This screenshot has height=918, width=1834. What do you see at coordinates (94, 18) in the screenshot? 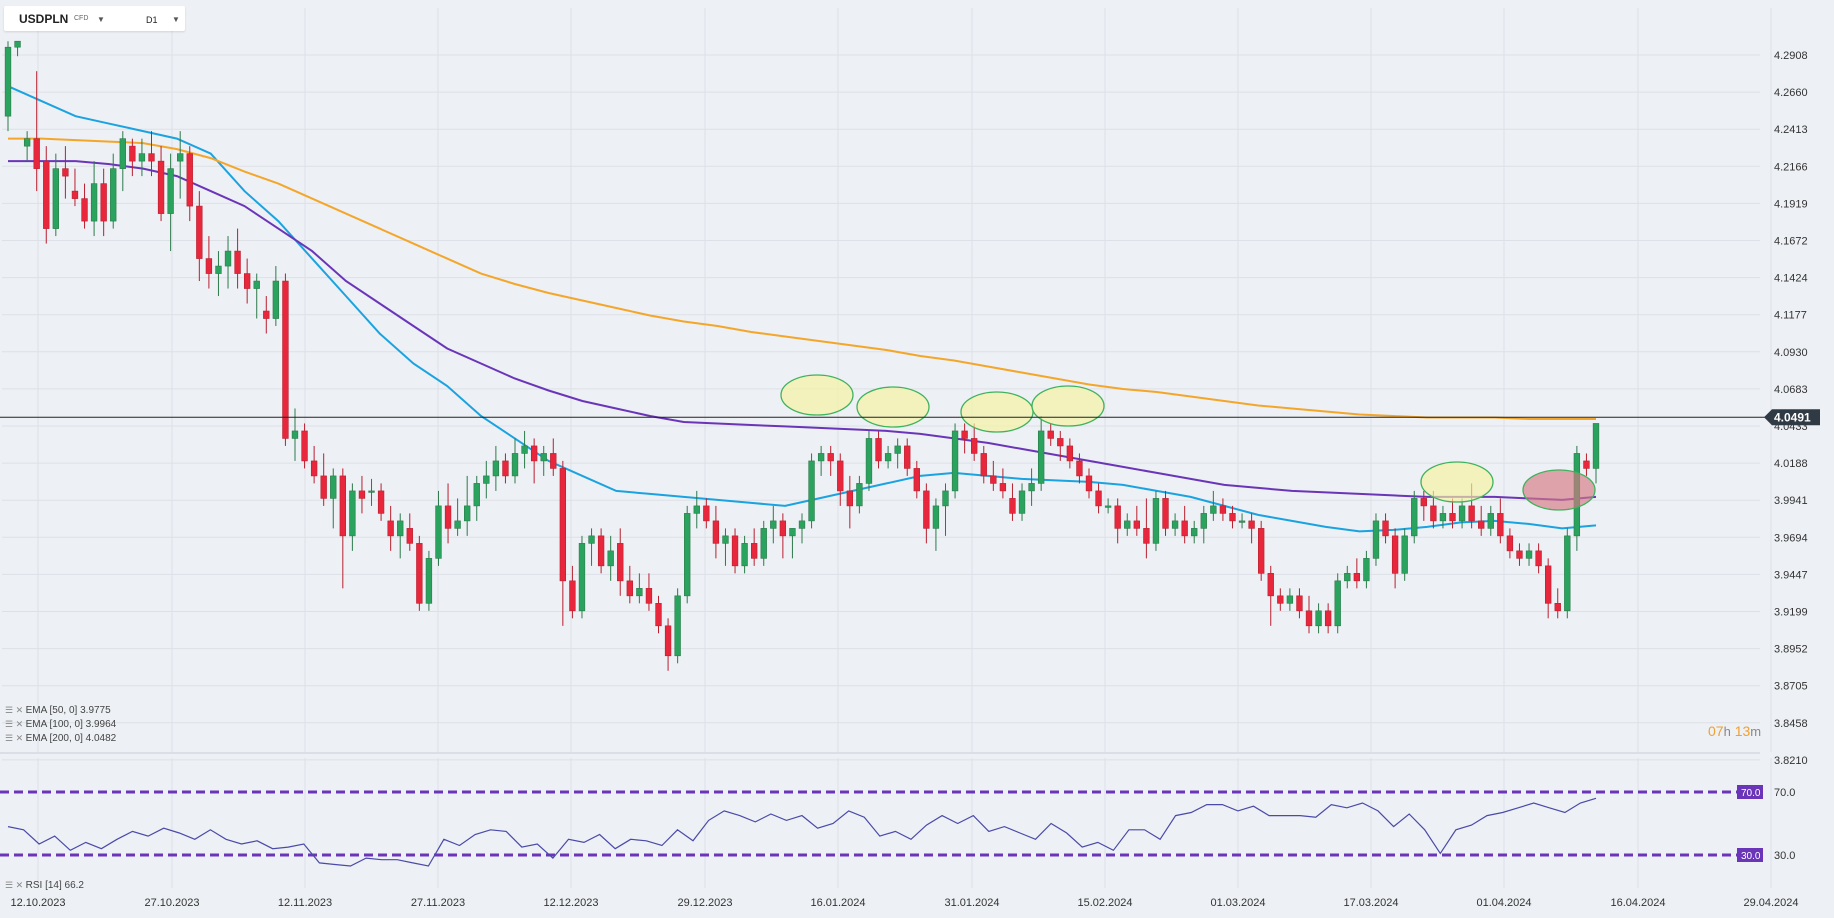
I see `symbol-toolbar: USDPLN CFD ▼ D1 ▼` at bounding box center [94, 18].